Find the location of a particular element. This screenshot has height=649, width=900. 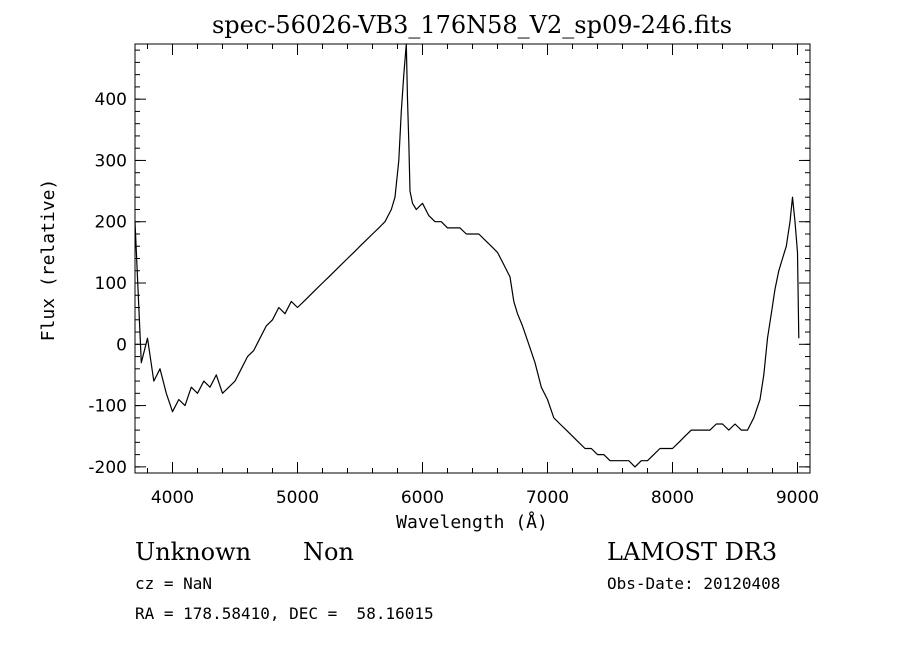

y-tick-label: 0 is located at coordinates (121, 345).